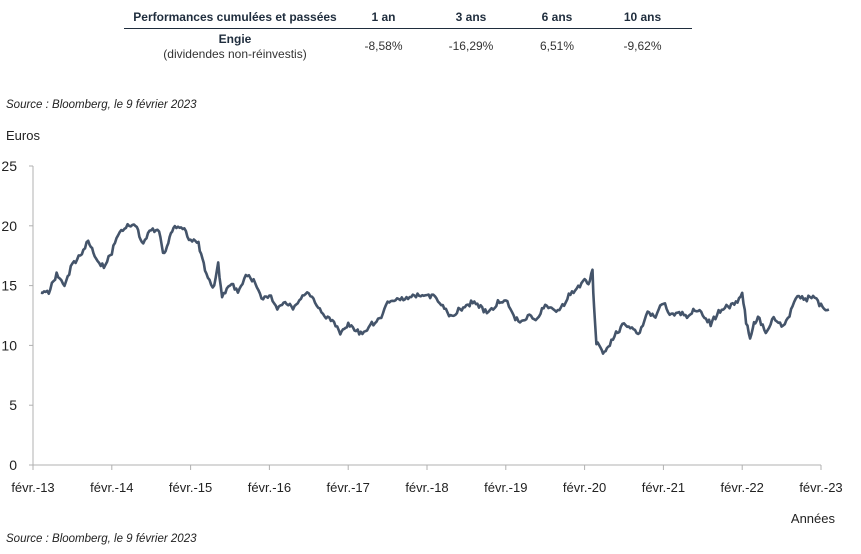 The image size is (861, 554). I want to click on source-note-top: Source : Bloomberg, le 9 février 2023, so click(101, 105).